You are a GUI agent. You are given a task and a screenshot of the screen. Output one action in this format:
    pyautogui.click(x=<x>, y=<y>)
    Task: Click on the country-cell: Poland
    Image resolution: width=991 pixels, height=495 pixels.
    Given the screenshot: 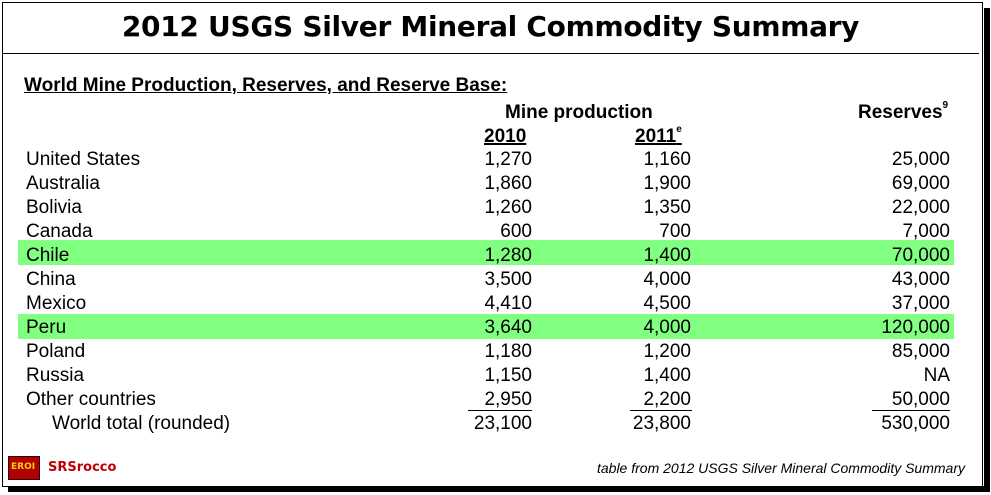 What is the action you would take?
    pyautogui.click(x=56, y=351)
    